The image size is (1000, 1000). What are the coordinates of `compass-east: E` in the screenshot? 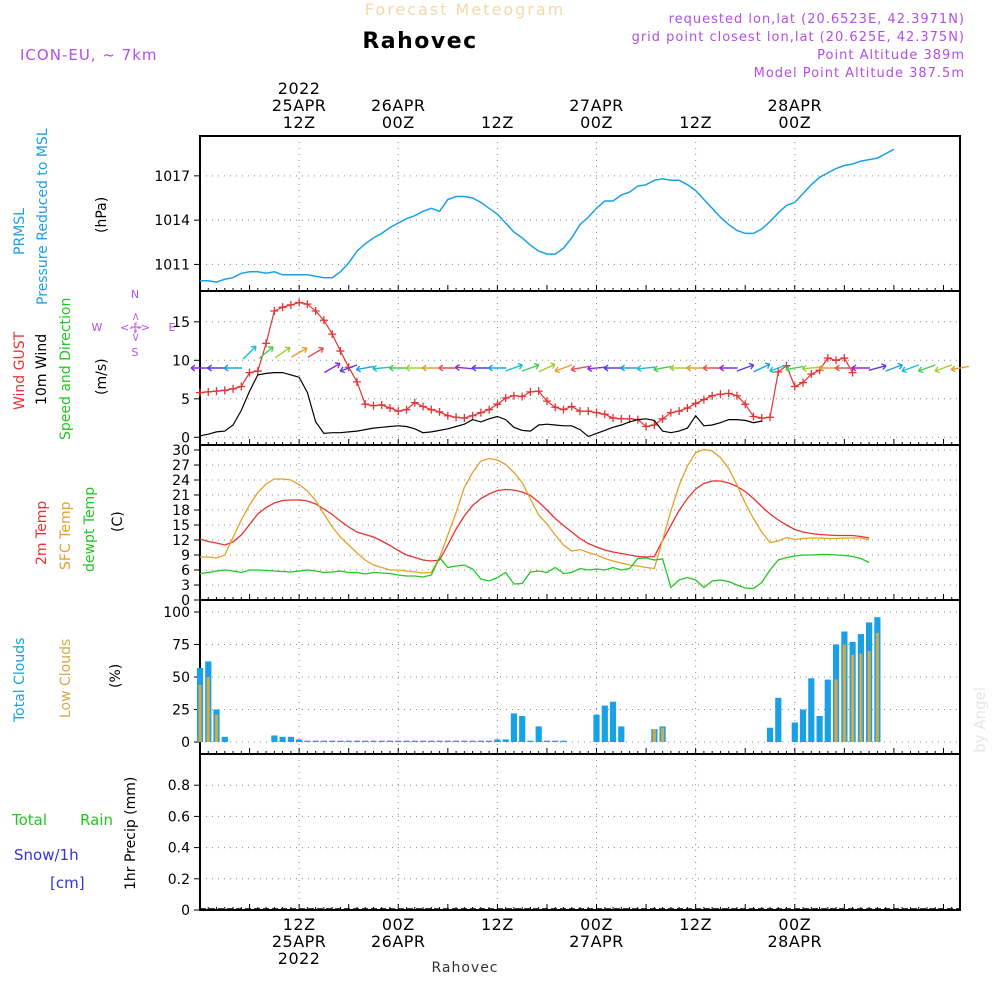 It's located at (172, 327).